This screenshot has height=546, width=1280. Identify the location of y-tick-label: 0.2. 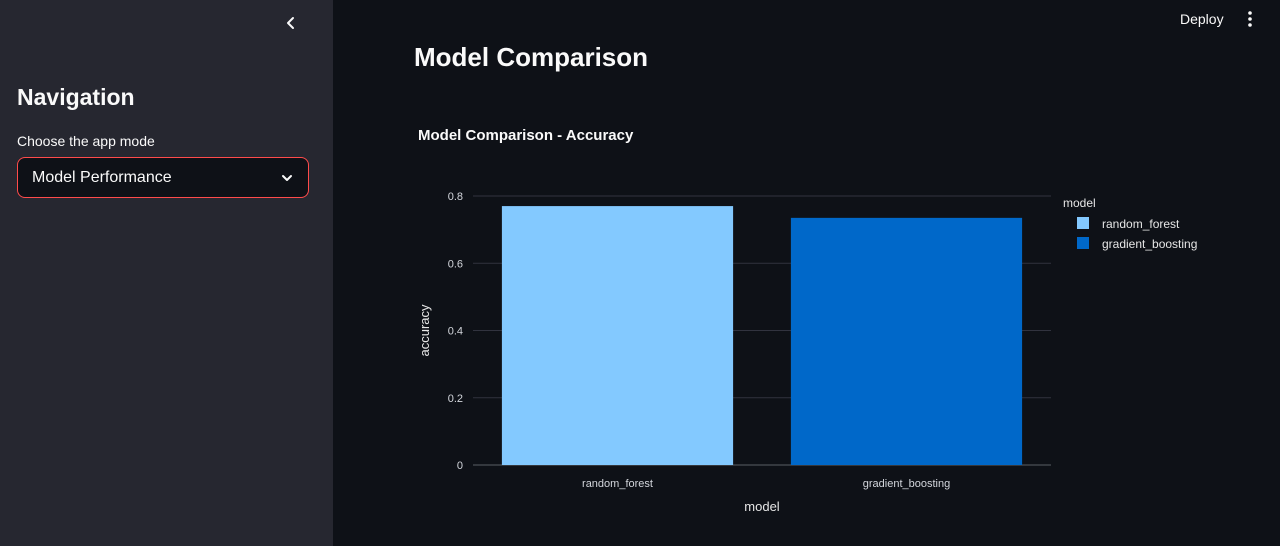
(455, 399).